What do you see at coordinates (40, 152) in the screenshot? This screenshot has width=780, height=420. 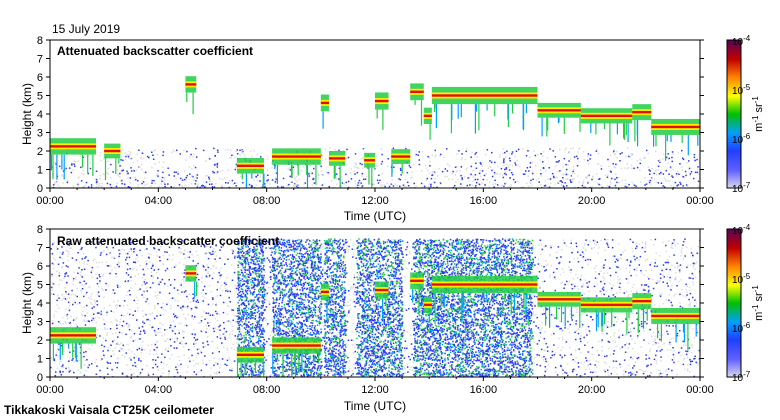 I see `y-tick-label: 2` at bounding box center [40, 152].